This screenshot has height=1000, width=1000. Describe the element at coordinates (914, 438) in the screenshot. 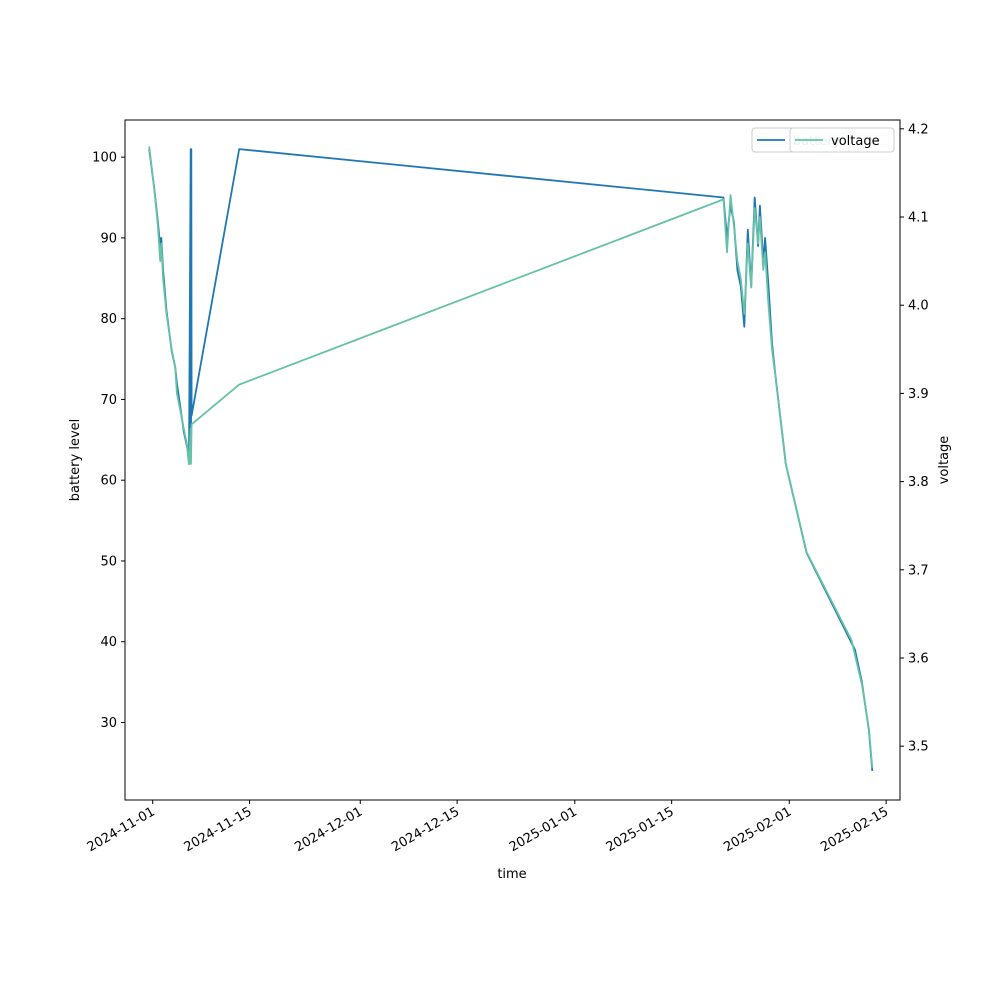

I see `y-axis-right: 3.5 3.6 3.7 3.8 3.9 4.0 4.1 4.2` at that location.